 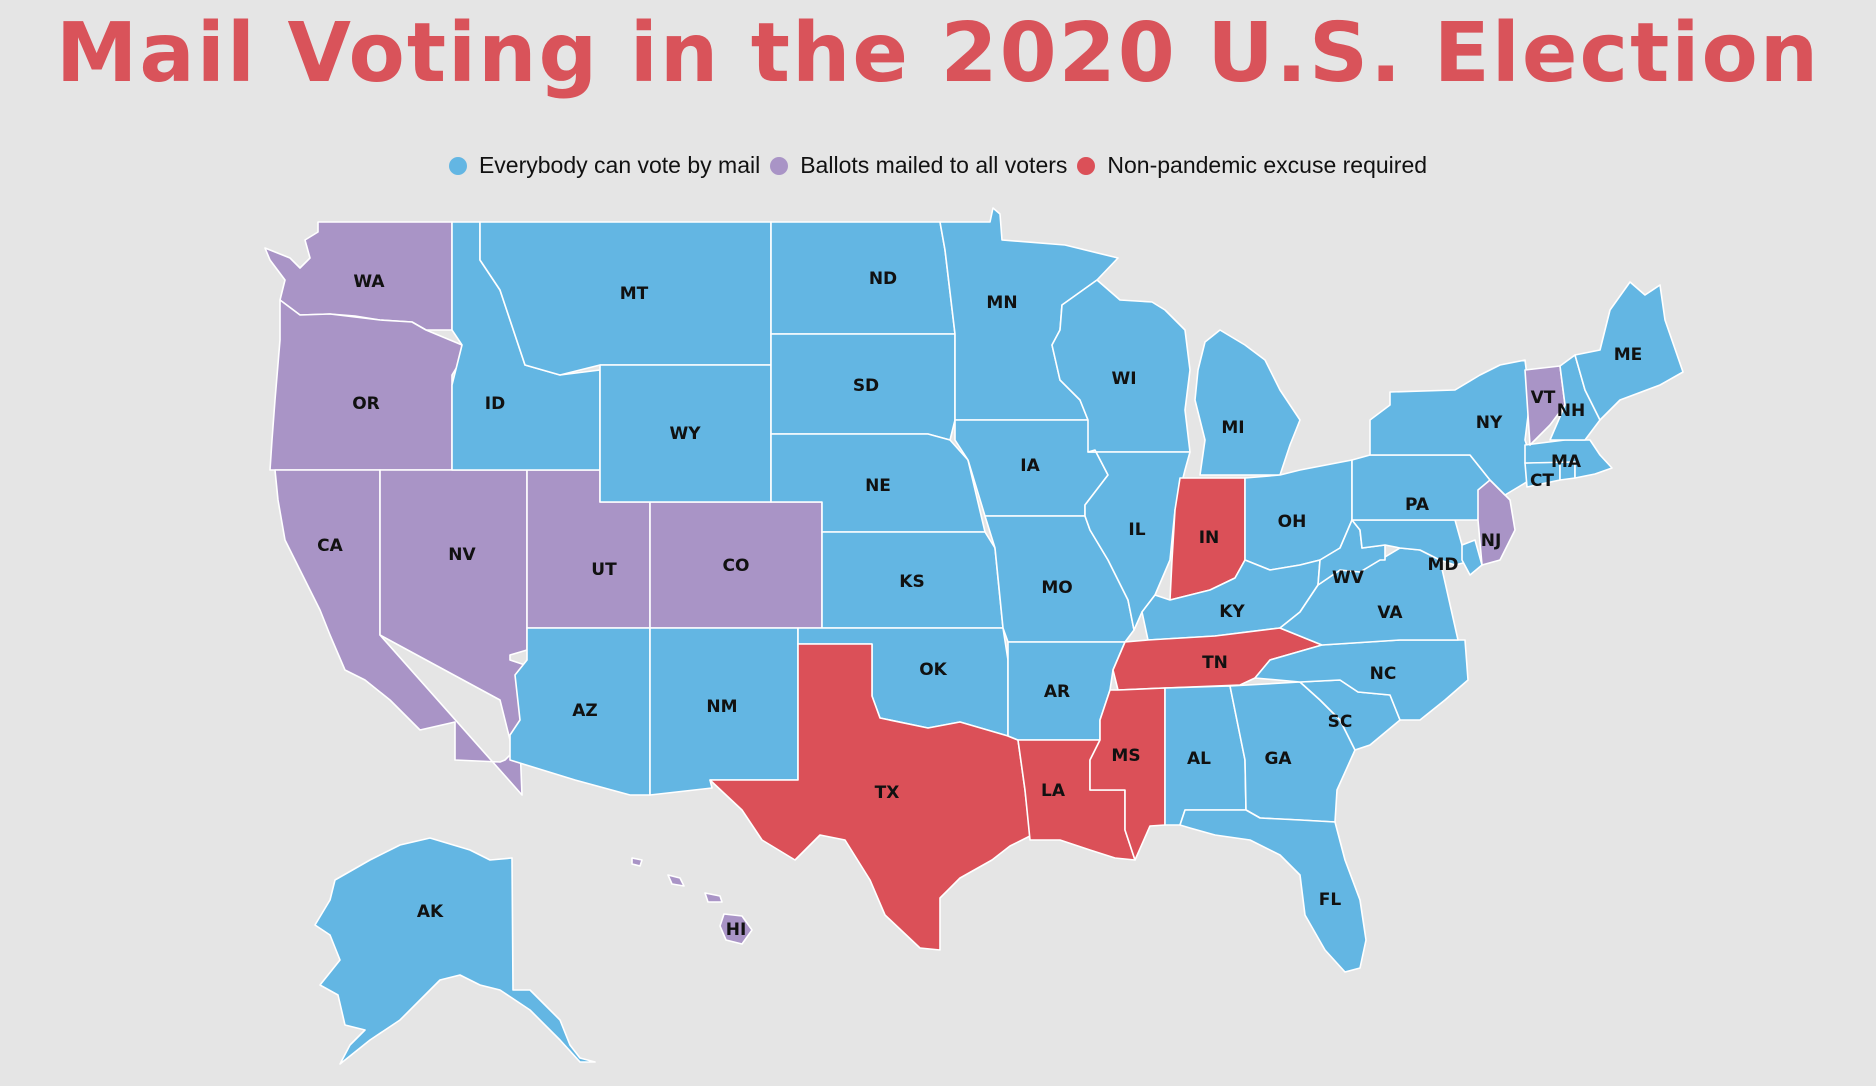 I want to click on state-tx, so click(x=870, y=797).